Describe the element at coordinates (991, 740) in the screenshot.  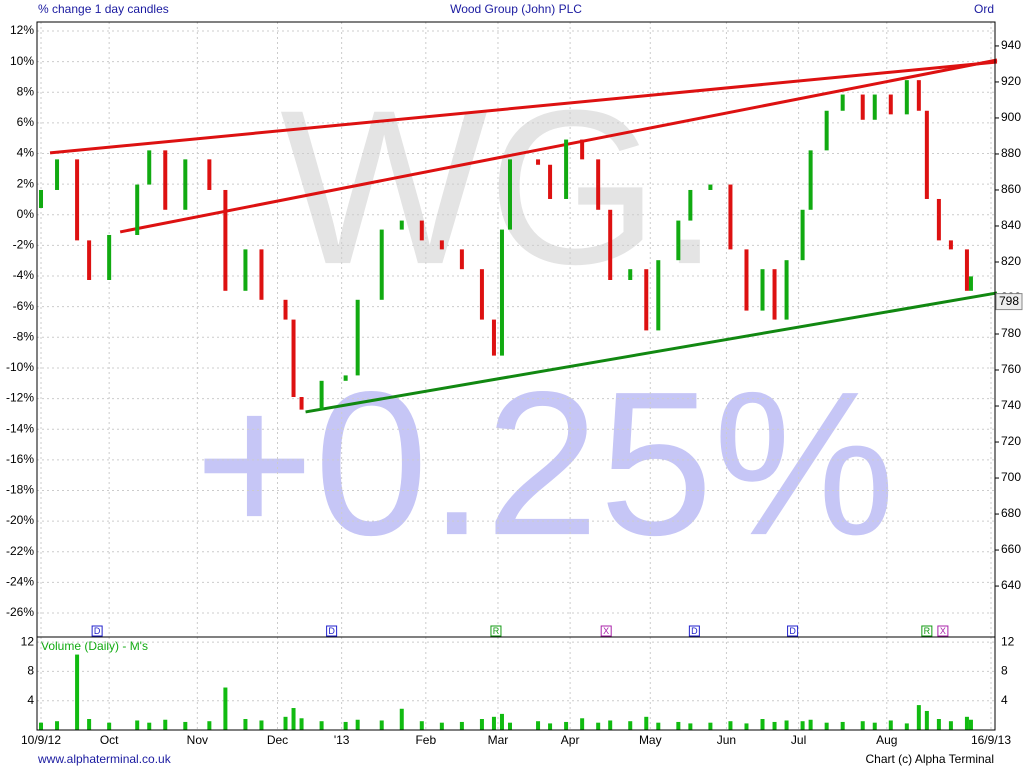
I see `x-tick-label: 16/9/13` at that location.